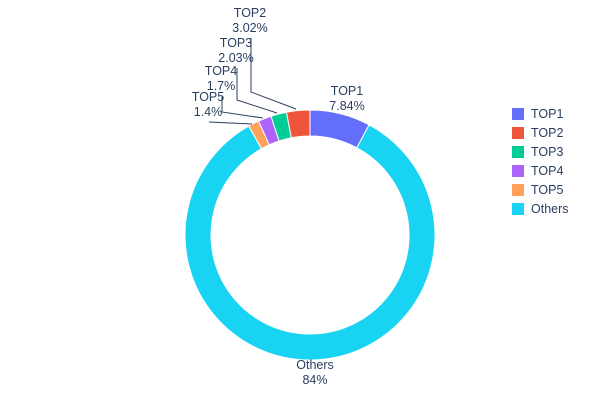 This screenshot has height=400, width=600. I want to click on legend-label: TOP5, so click(547, 189).